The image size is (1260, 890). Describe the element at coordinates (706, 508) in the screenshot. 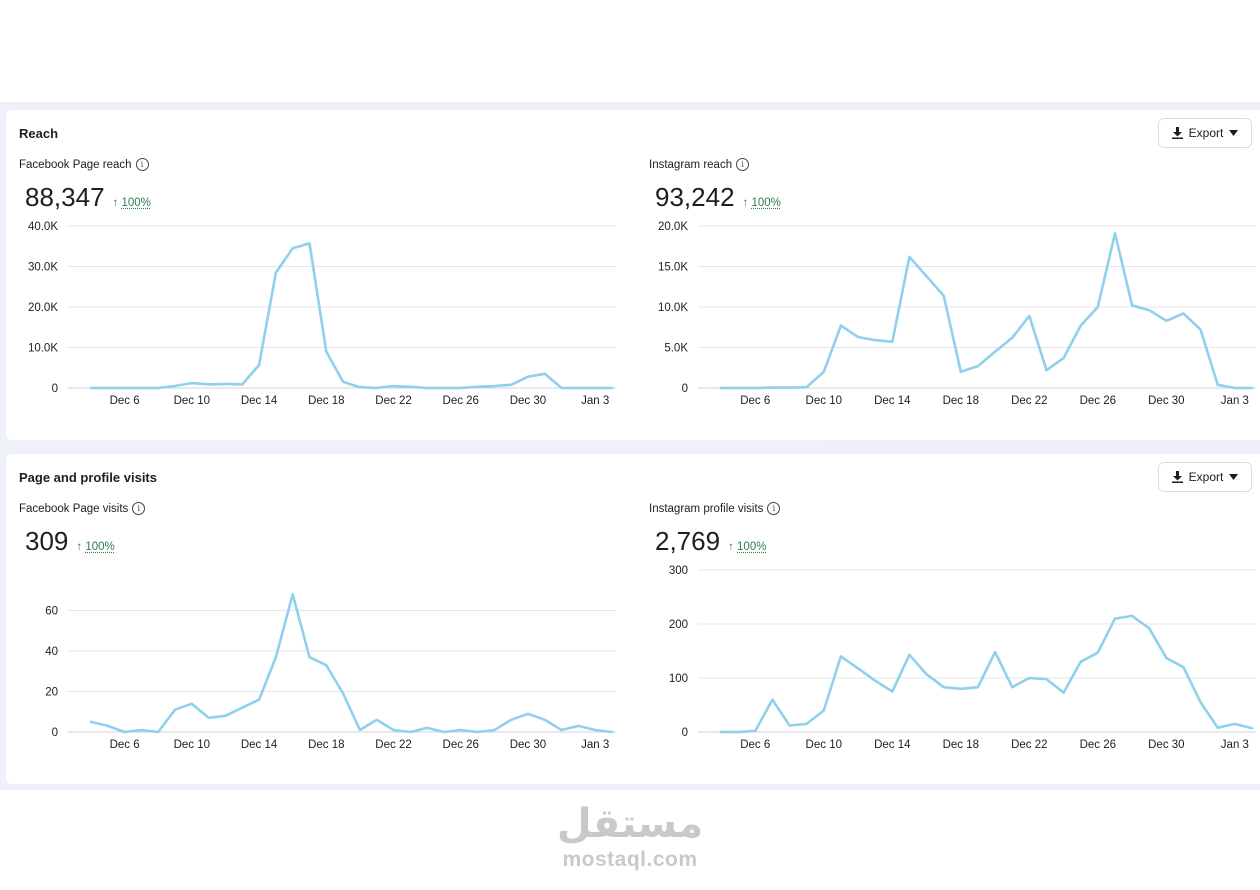

I see `metric-label-text: Instagram profile visits` at that location.